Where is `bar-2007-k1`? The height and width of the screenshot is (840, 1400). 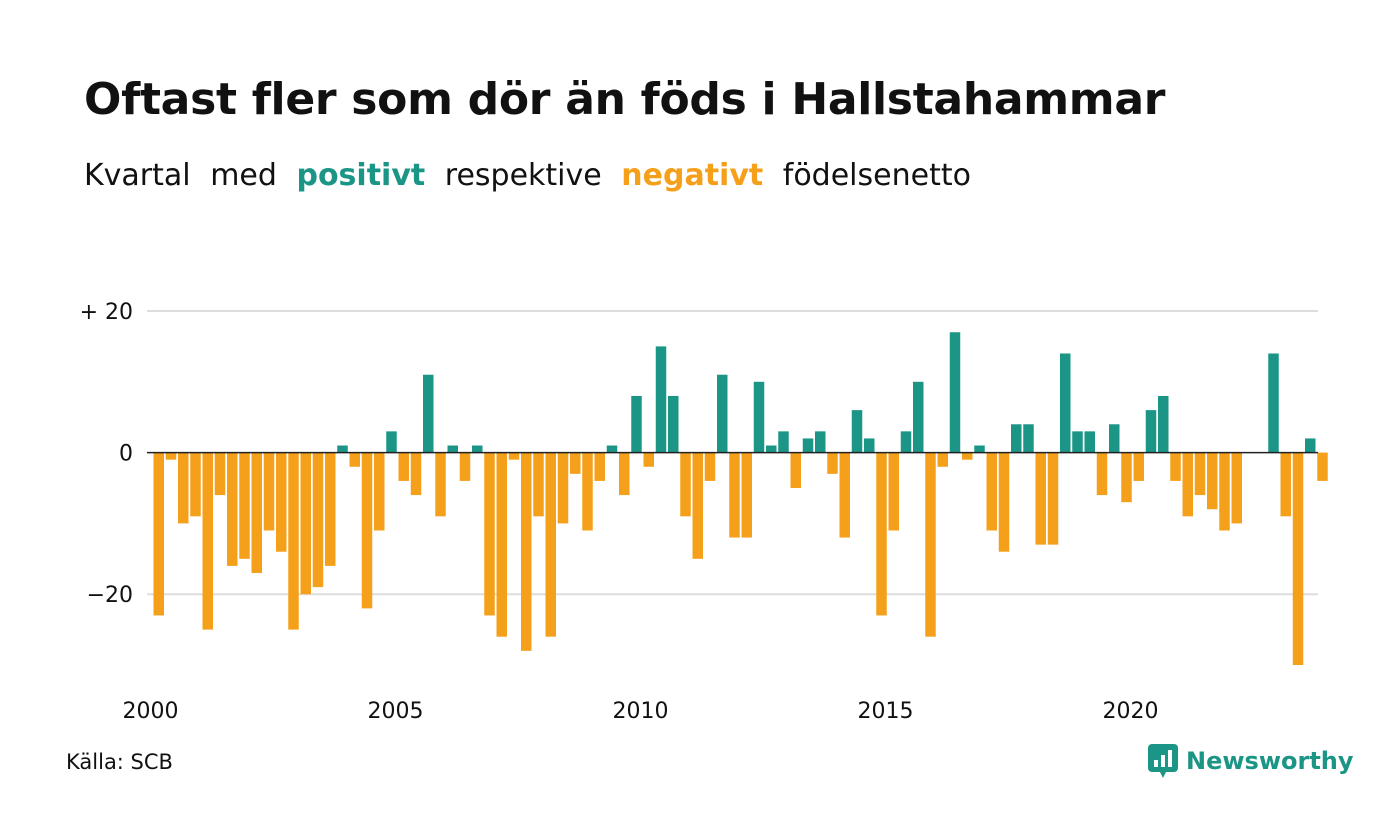
bar-2007-k1 is located at coordinates (501, 544).